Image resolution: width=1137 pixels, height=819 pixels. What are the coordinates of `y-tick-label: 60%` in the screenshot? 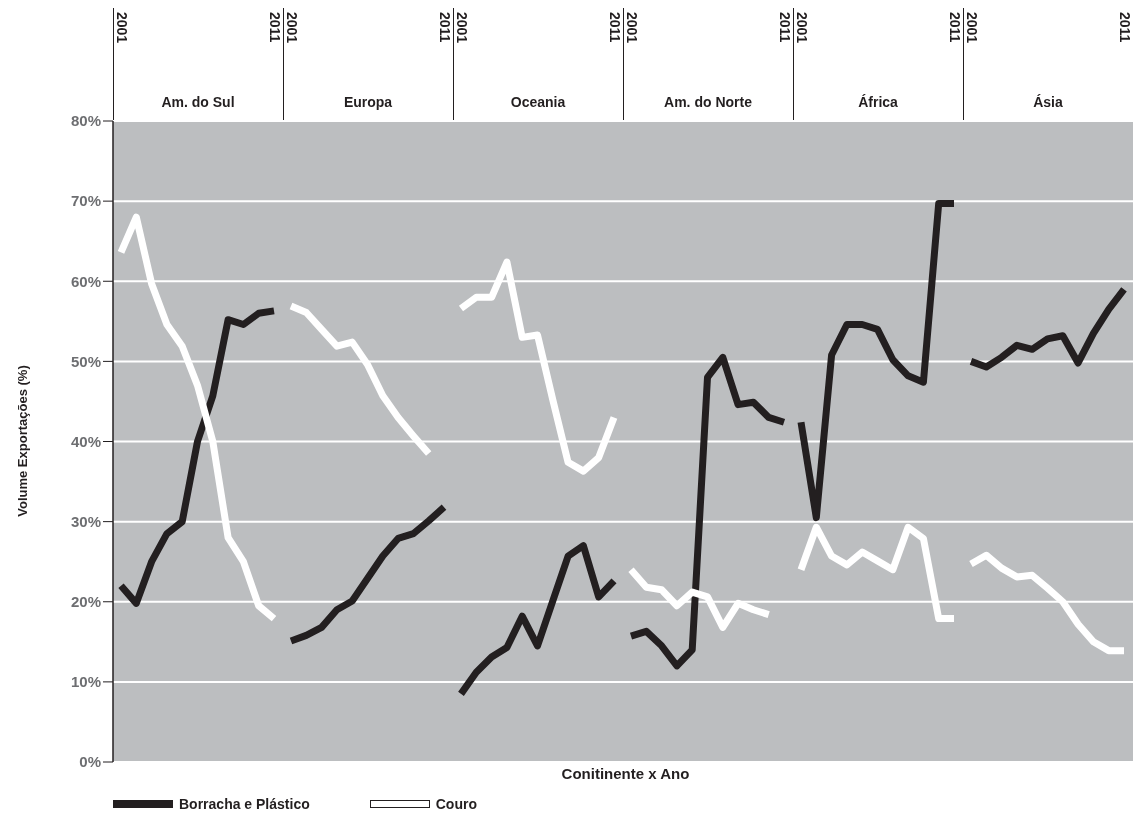 It's located at (85, 281).